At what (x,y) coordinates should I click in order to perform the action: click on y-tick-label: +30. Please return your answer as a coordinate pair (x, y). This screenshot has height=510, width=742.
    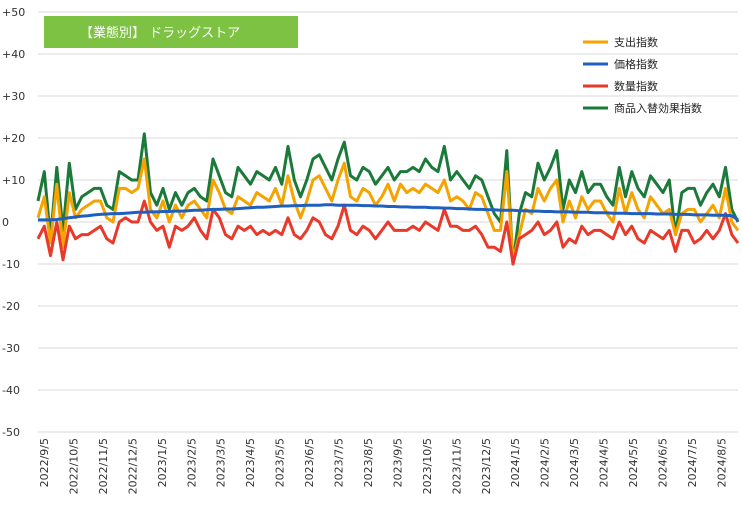
    Looking at the image, I should click on (13, 96).